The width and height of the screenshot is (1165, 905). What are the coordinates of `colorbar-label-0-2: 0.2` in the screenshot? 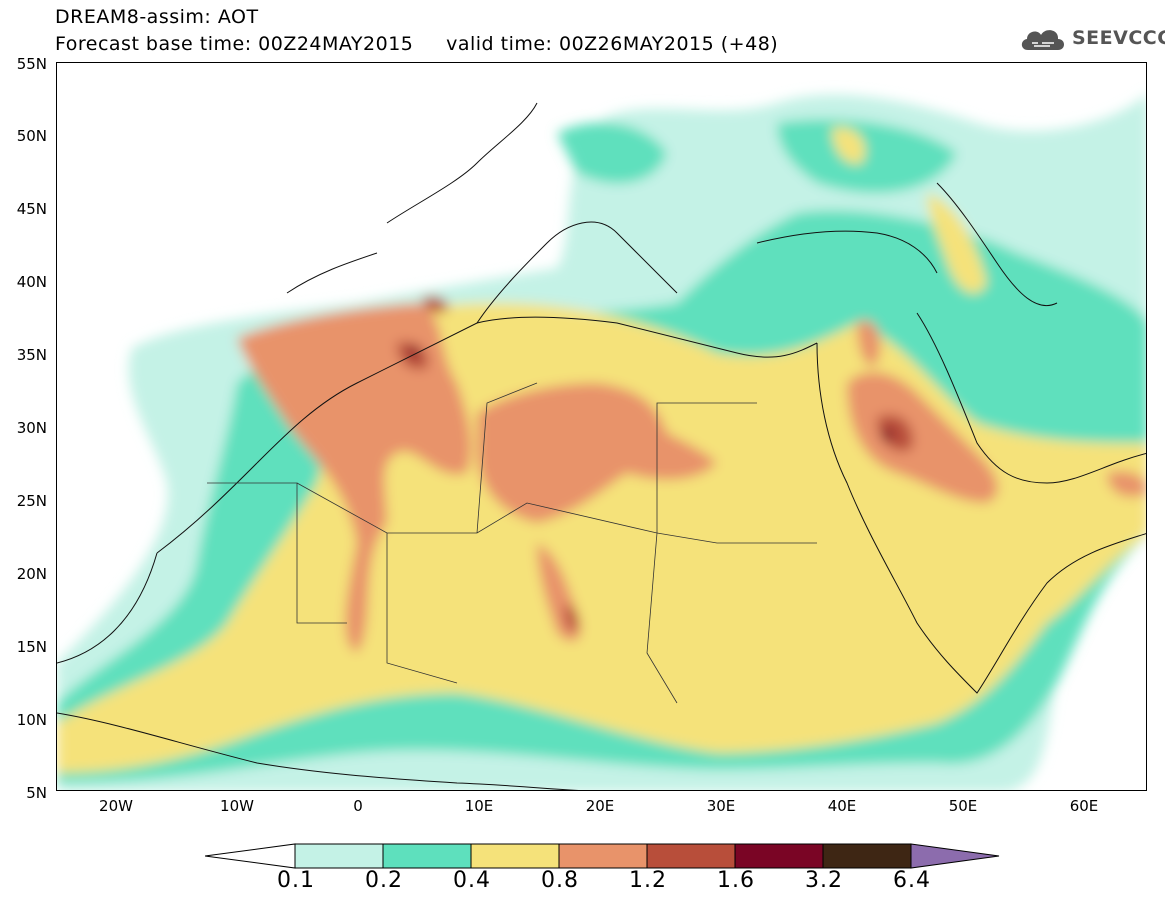 It's located at (384, 880).